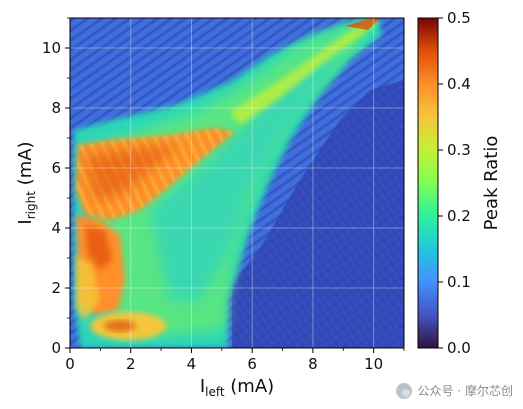 This screenshot has width=523, height=409. I want to click on x-tick-label: 2, so click(131, 364).